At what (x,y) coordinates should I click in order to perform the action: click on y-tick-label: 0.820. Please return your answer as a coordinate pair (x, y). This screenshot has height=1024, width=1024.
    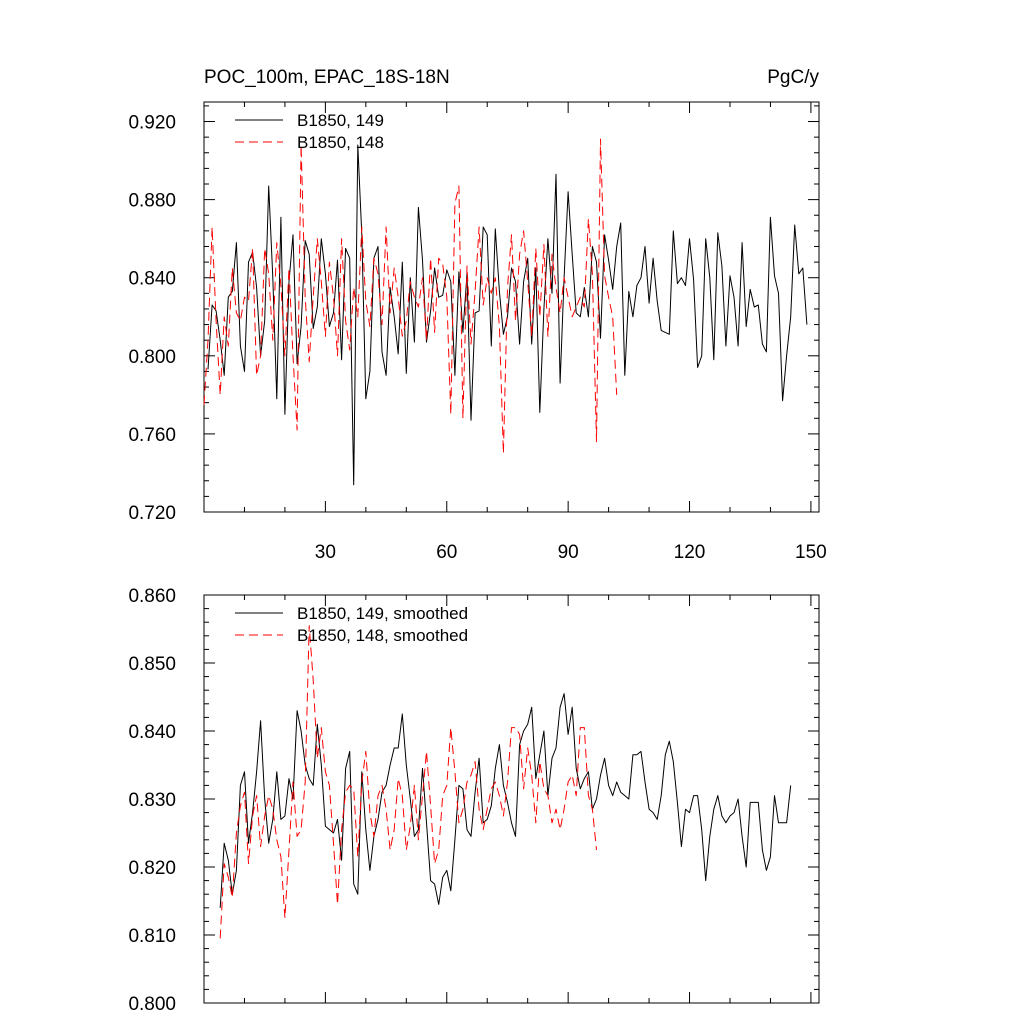
    Looking at the image, I should click on (152, 868).